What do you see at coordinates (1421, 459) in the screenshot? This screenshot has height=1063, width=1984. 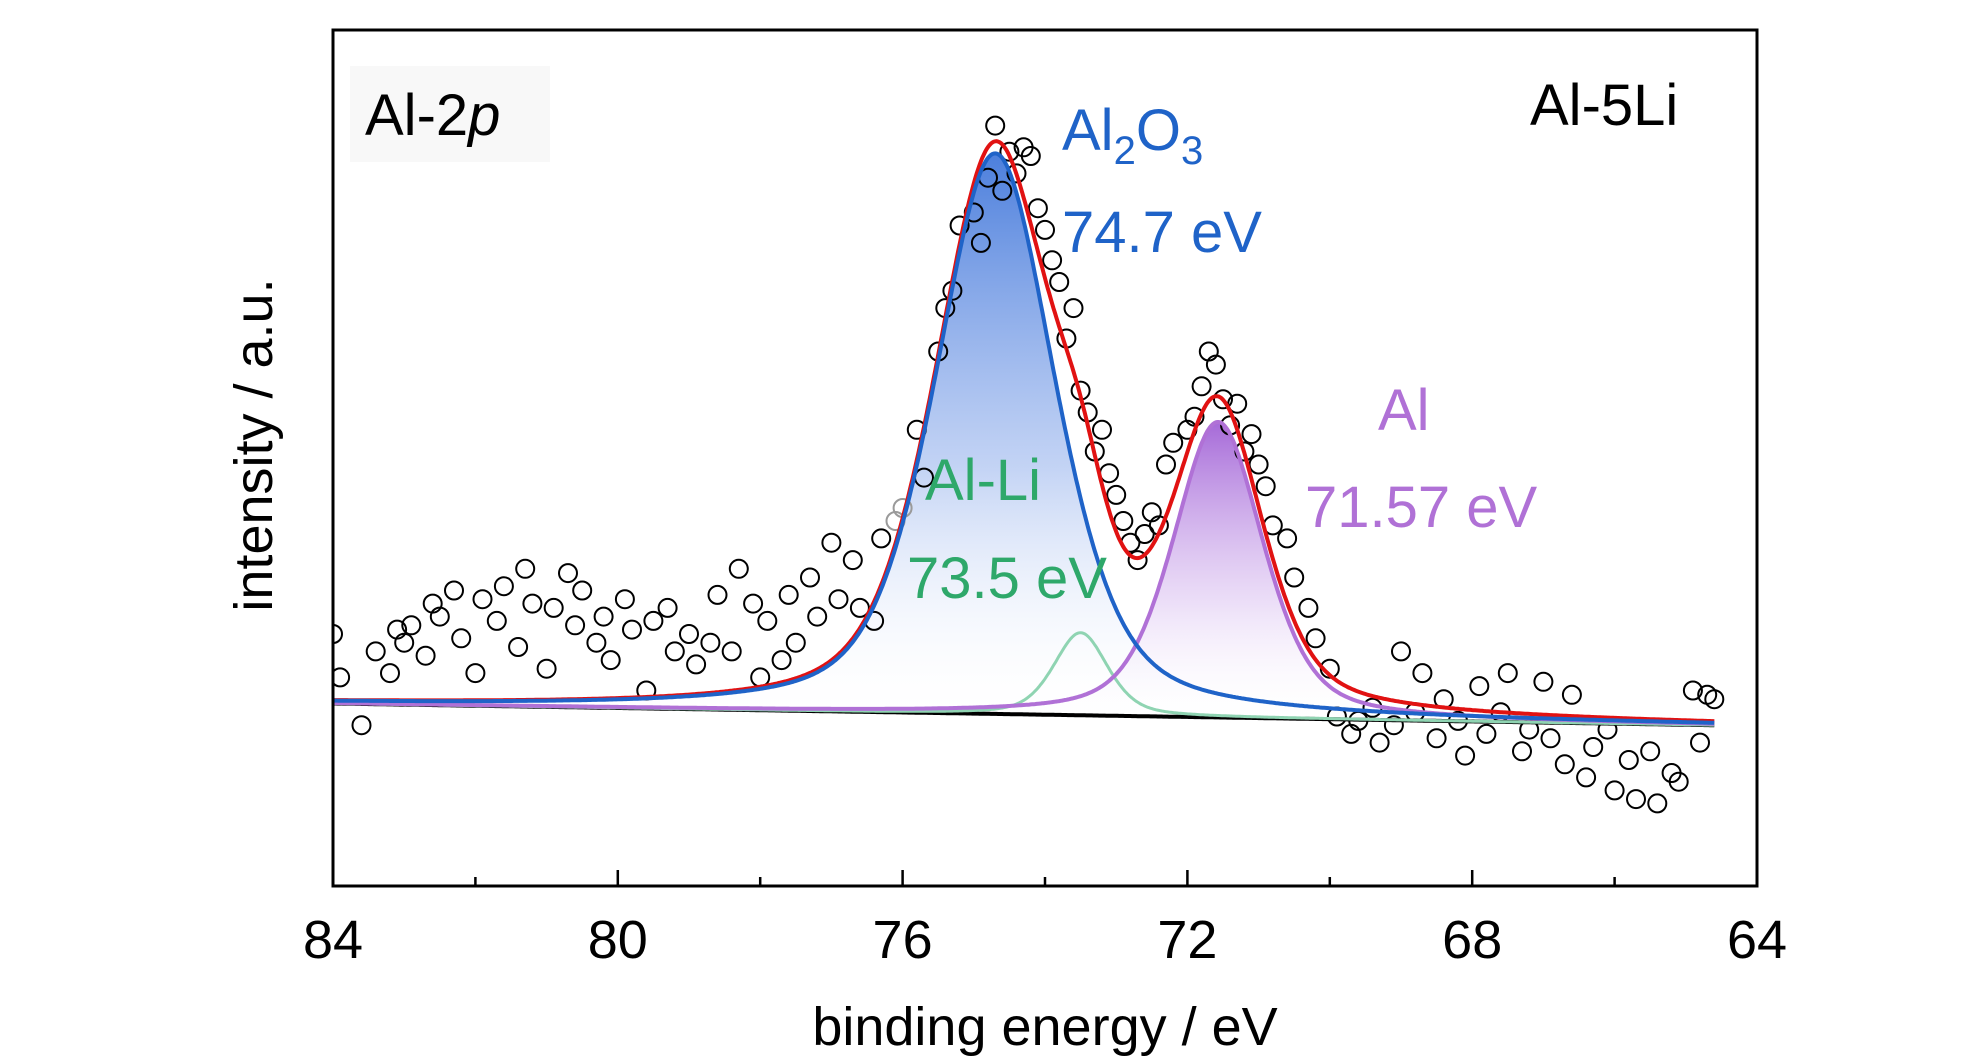 I see `al-annotation: Al 71.57 eV` at bounding box center [1421, 459].